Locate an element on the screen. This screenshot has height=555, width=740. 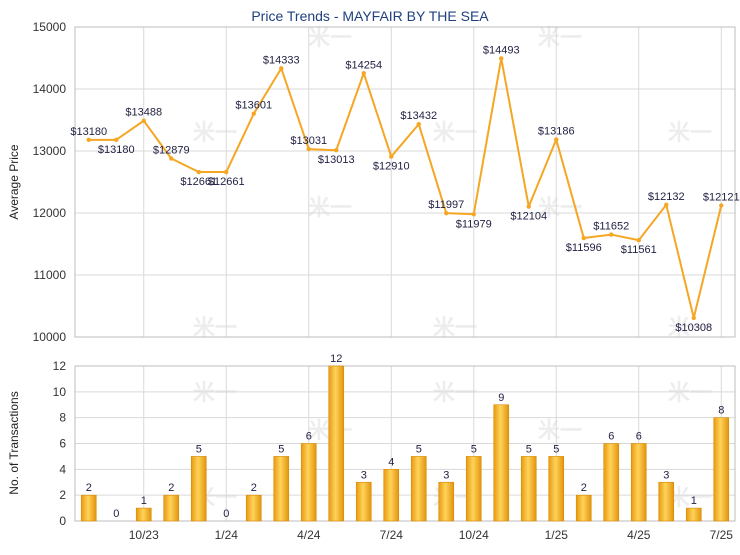
x-tick-label: 4/24 is located at coordinates (309, 535).